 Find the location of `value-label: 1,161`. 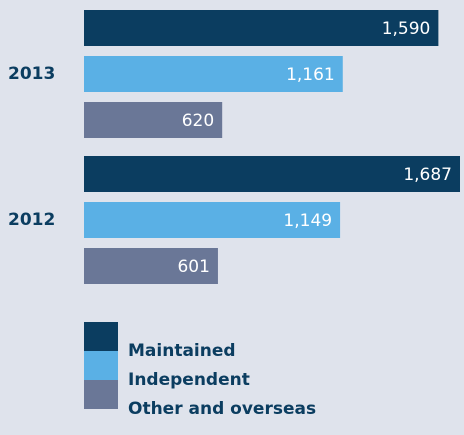

value-label: 1,161 is located at coordinates (310, 75).